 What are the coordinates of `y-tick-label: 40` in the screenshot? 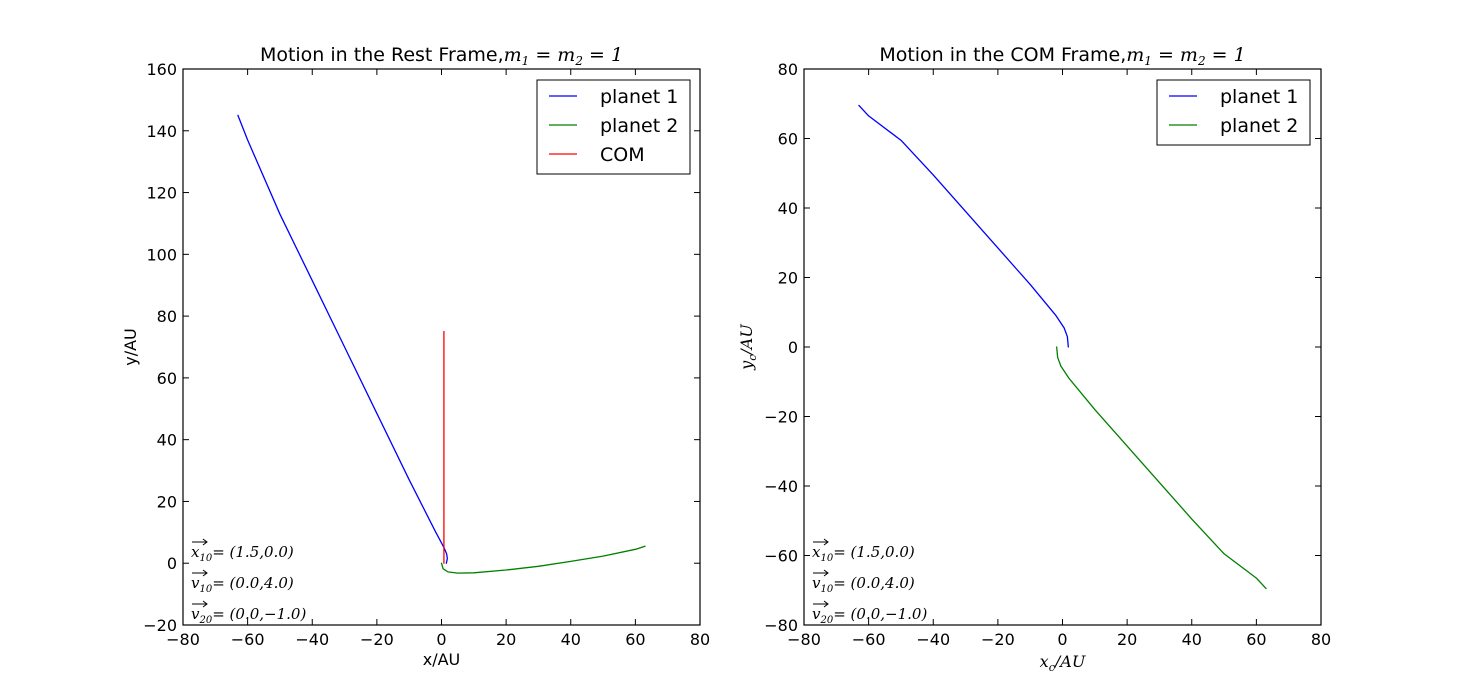 It's located at (788, 208).